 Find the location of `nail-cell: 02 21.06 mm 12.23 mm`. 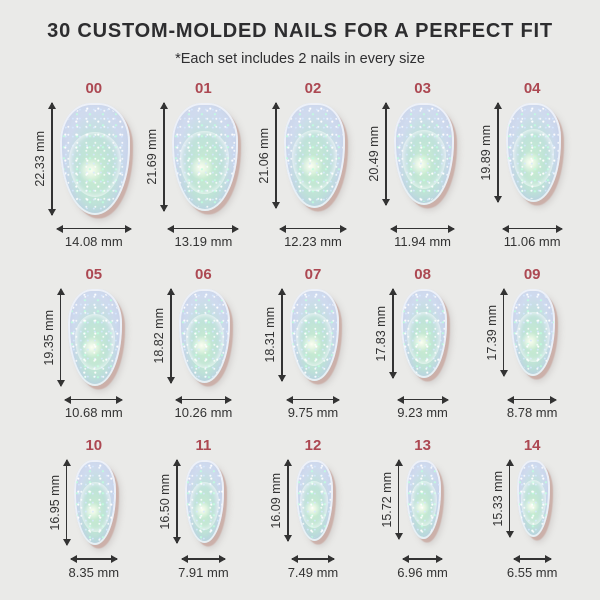

nail-cell: 02 21.06 mm 12.23 mm is located at coordinates (300, 165).